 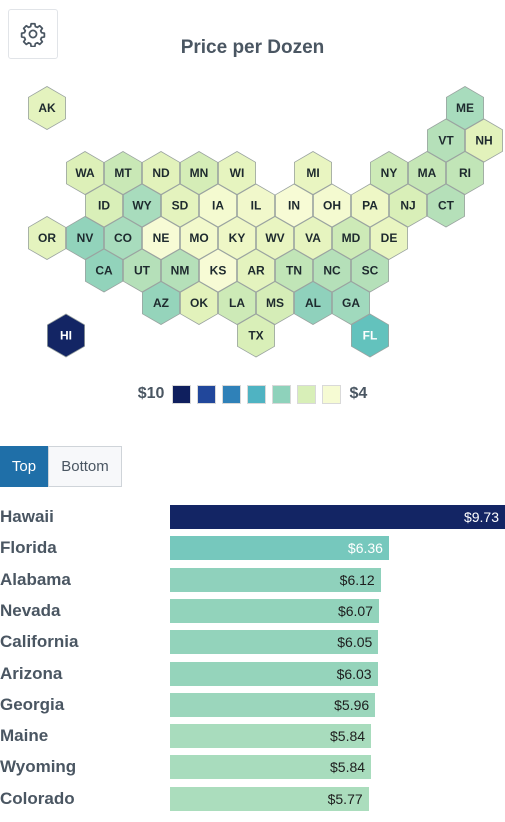 I want to click on bar-value-label: $6.03, so click(x=354, y=673).